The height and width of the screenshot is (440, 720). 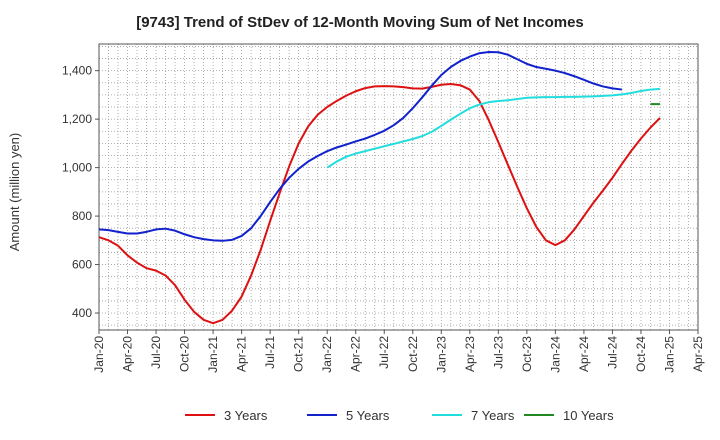 I want to click on legend-label-5-years: 5 Years, so click(x=368, y=415).